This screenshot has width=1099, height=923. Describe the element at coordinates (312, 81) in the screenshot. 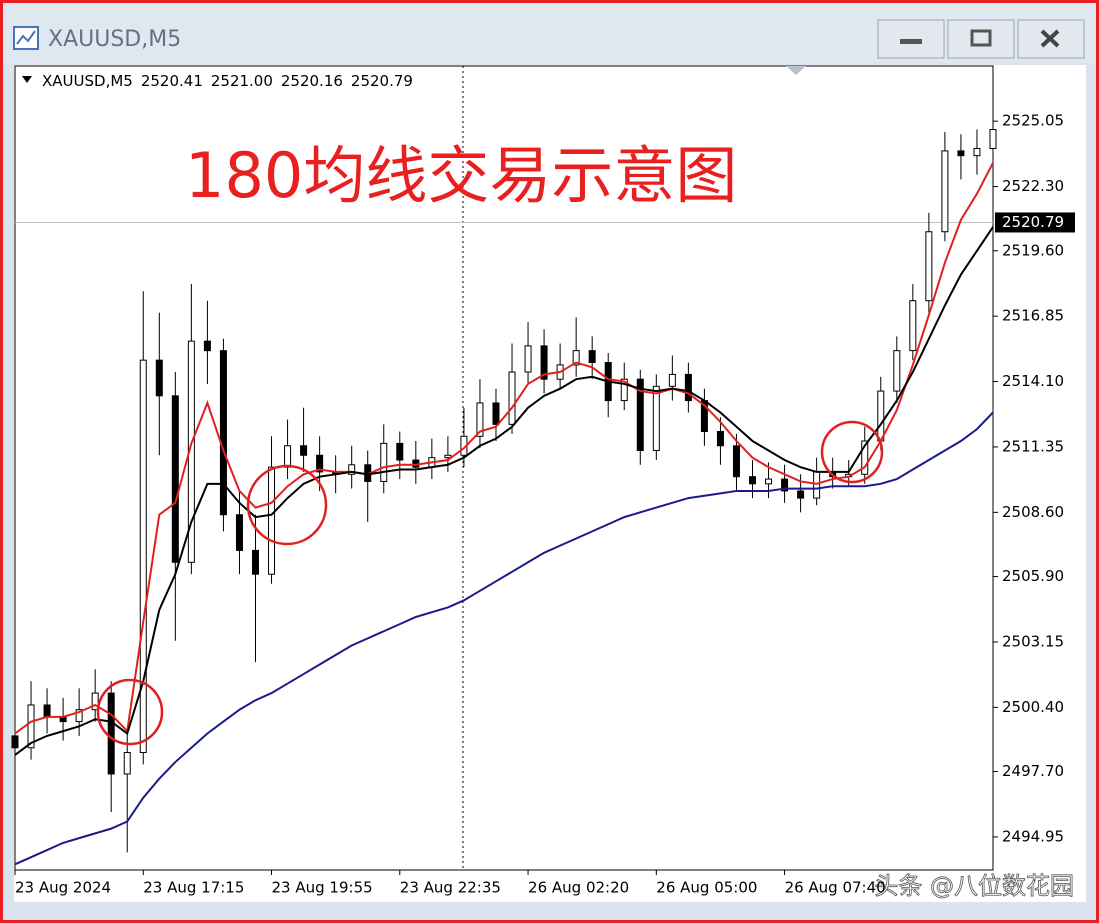

I see `header-value: 2520.16` at that location.